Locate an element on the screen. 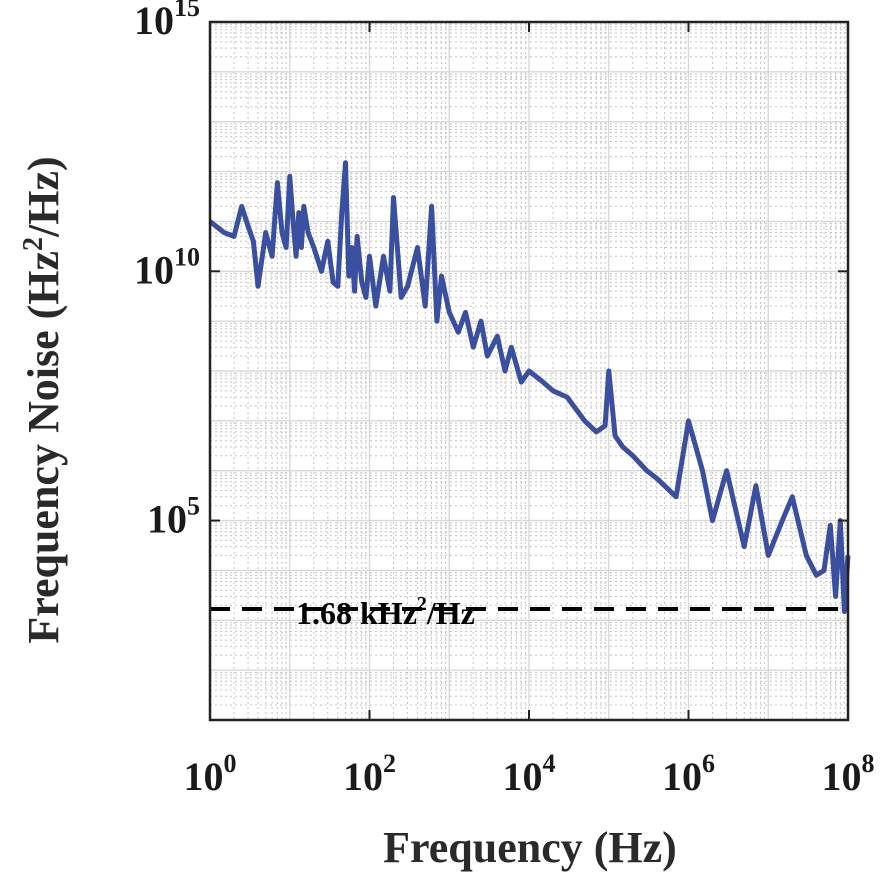 This screenshot has width=881, height=877. y-axis-title-post: /Hz) is located at coordinates (43, 197).